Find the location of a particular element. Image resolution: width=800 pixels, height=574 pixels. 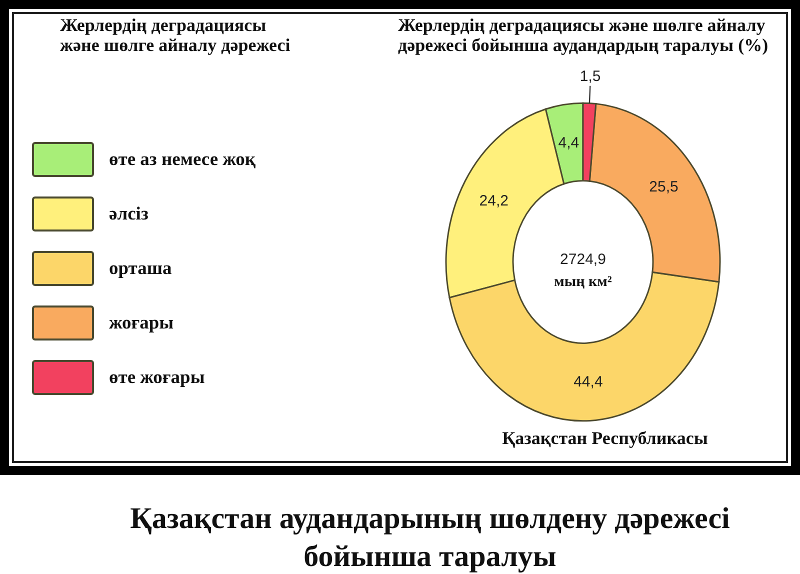

legend-label: өте жоғары is located at coordinates (157, 378).